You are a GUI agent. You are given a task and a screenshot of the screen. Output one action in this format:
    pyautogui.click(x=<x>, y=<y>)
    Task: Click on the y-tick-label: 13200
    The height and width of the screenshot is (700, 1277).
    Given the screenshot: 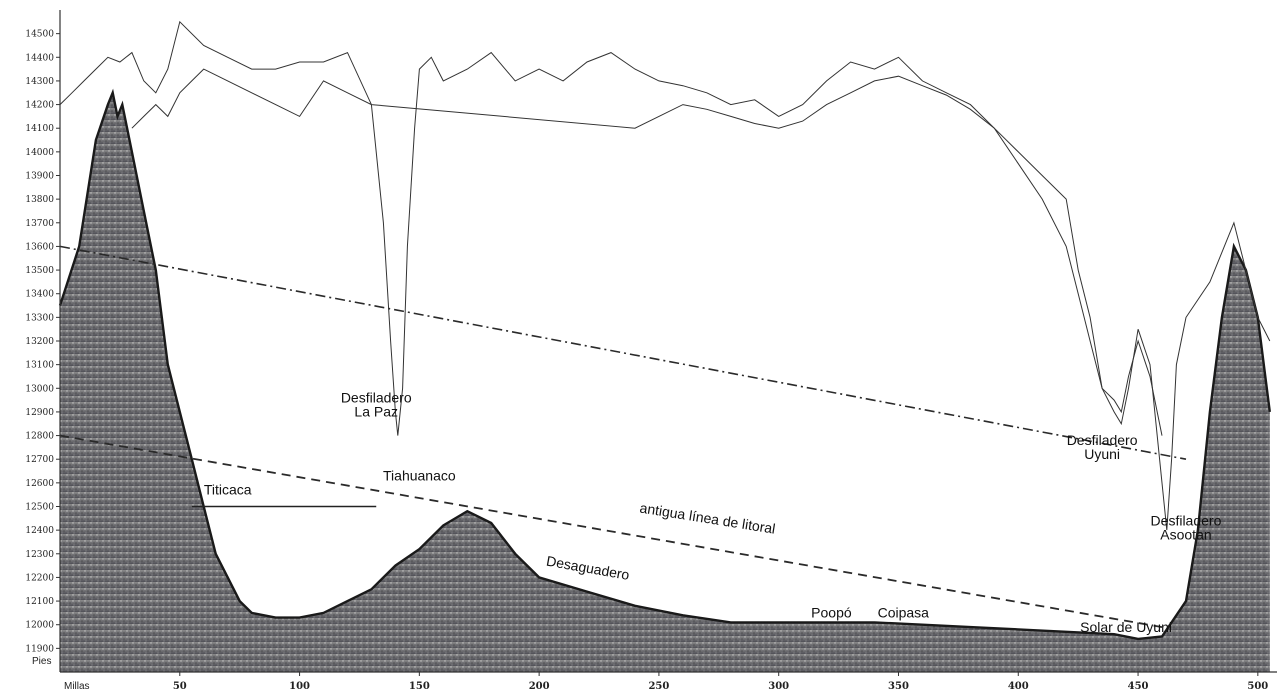 What is the action you would take?
    pyautogui.click(x=39, y=342)
    